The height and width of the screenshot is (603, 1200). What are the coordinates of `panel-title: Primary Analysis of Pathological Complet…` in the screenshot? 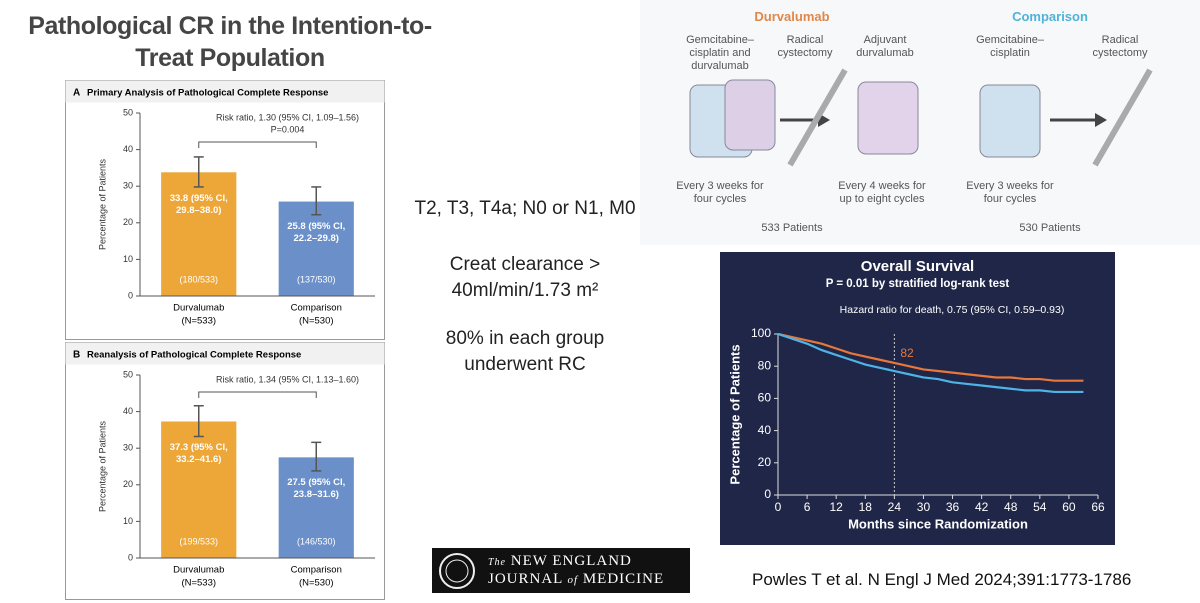 It's located at (207, 93).